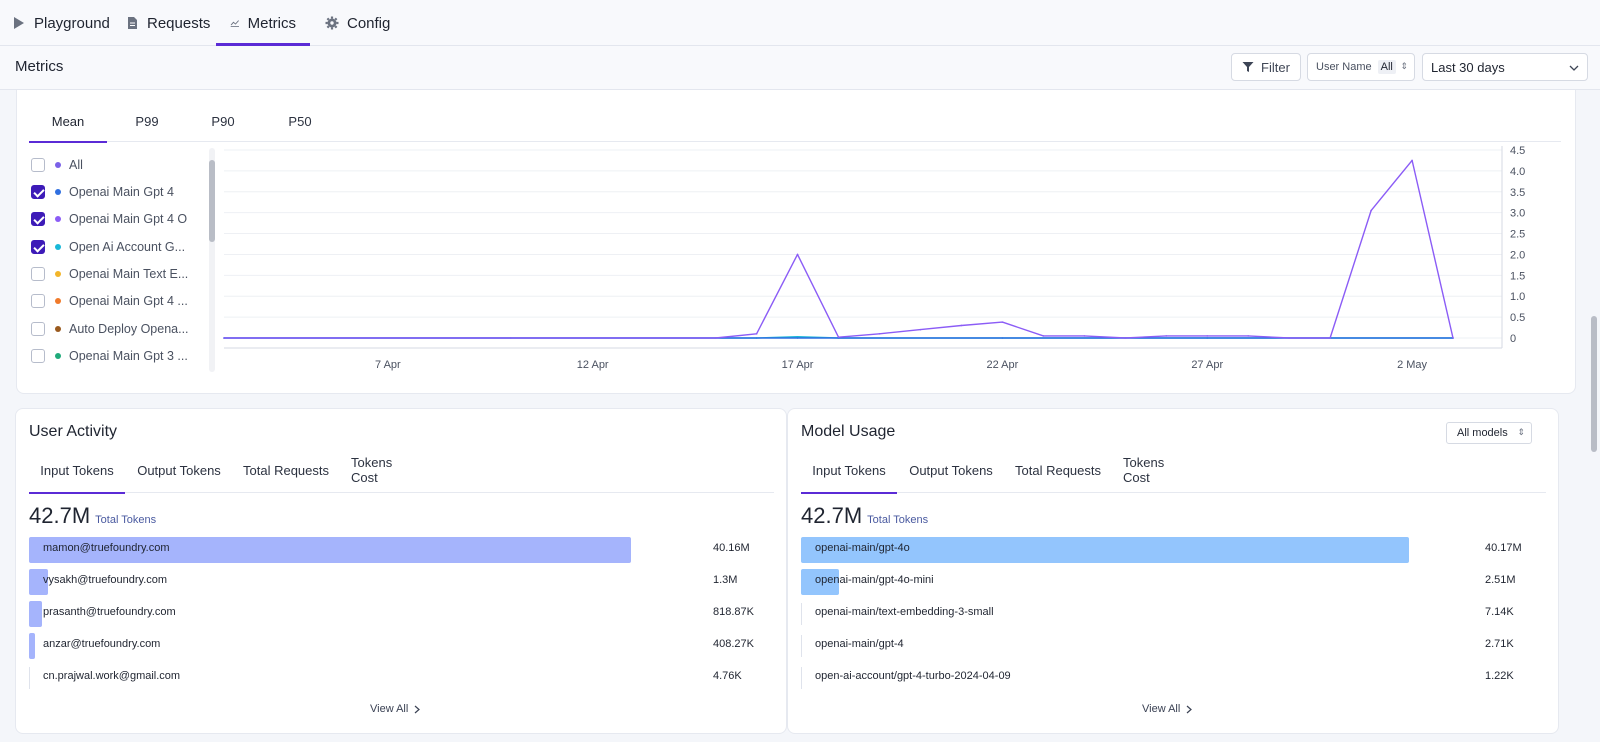 The height and width of the screenshot is (742, 1600). Describe the element at coordinates (401, 582) in the screenshot. I see `bar-row: vysakh@truefoundry.com 1.3M` at that location.